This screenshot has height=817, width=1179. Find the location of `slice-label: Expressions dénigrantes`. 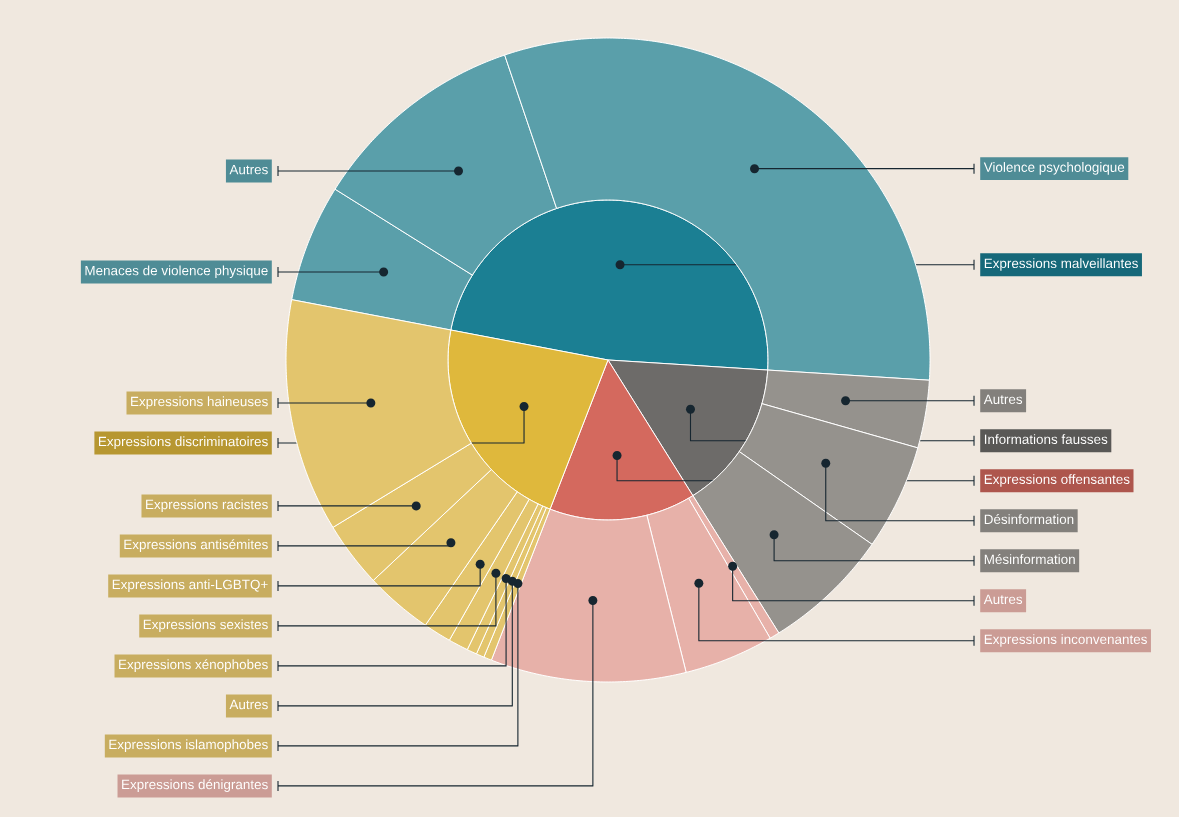

slice-label: Expressions dénigrantes is located at coordinates (195, 785).